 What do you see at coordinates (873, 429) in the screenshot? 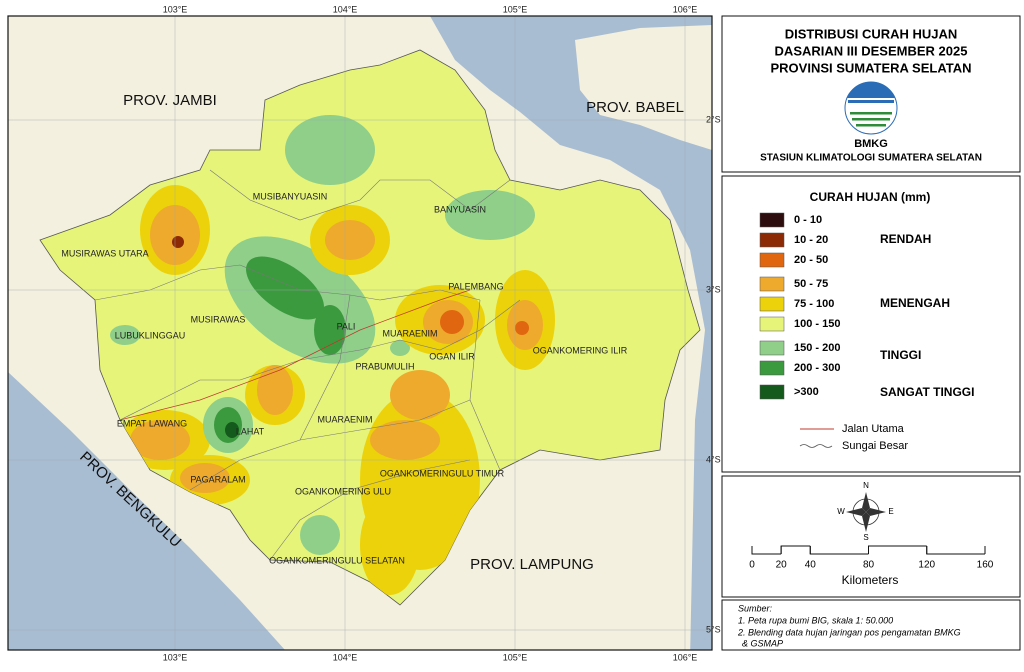
I see `legend-line-label: Jalan Utama` at bounding box center [873, 429].